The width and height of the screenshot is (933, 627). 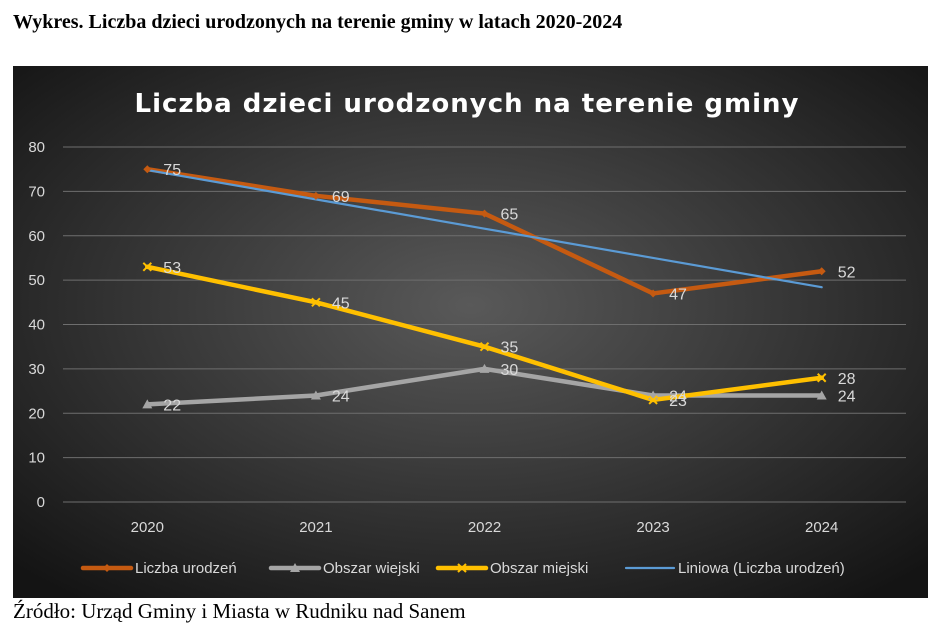 What do you see at coordinates (315, 527) in the screenshot?
I see `x-tick-label: 2021` at bounding box center [315, 527].